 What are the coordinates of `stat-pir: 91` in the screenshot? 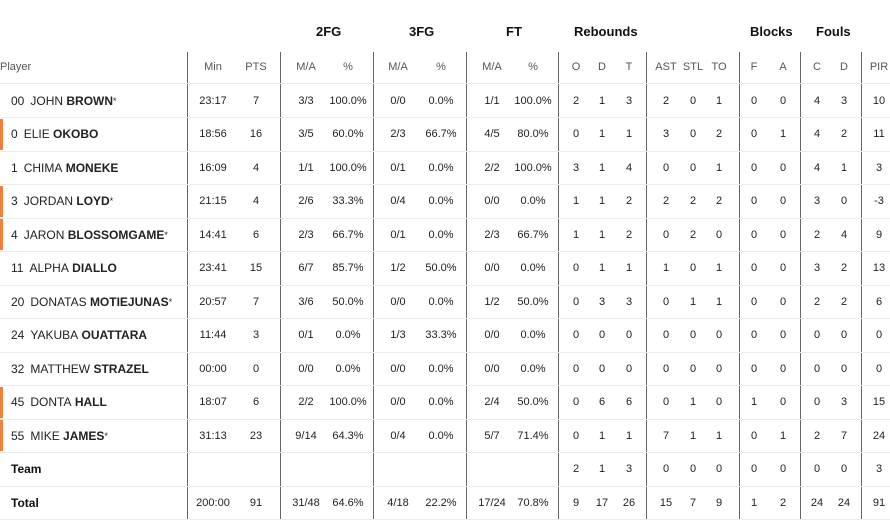 It's located at (879, 502).